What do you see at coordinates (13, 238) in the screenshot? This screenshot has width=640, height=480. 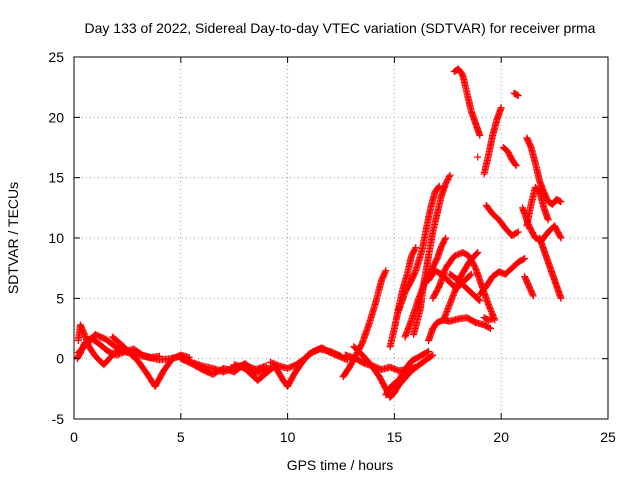 I see `y-axis-label: SDTVAR / TECUs` at bounding box center [13, 238].